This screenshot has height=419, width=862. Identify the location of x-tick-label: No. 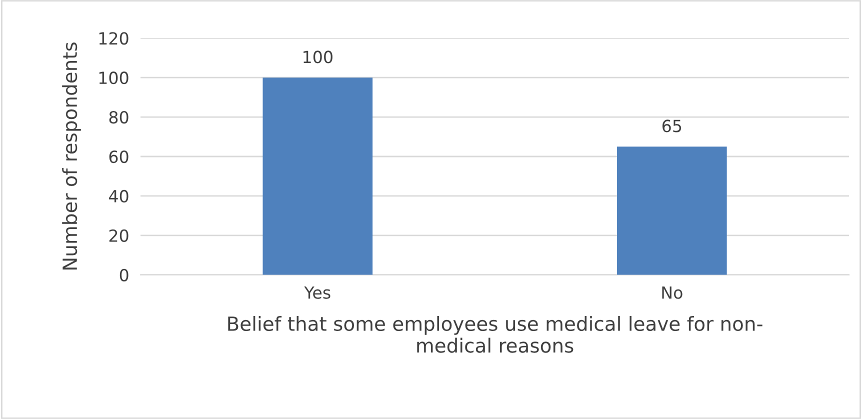
(672, 292).